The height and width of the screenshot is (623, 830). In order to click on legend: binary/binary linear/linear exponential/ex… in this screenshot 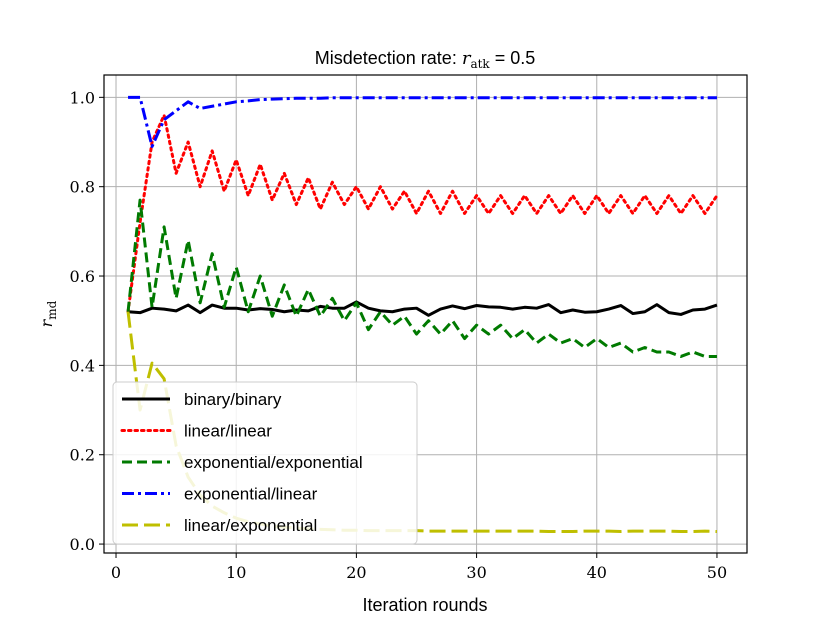, I will do `click(265, 463)`.